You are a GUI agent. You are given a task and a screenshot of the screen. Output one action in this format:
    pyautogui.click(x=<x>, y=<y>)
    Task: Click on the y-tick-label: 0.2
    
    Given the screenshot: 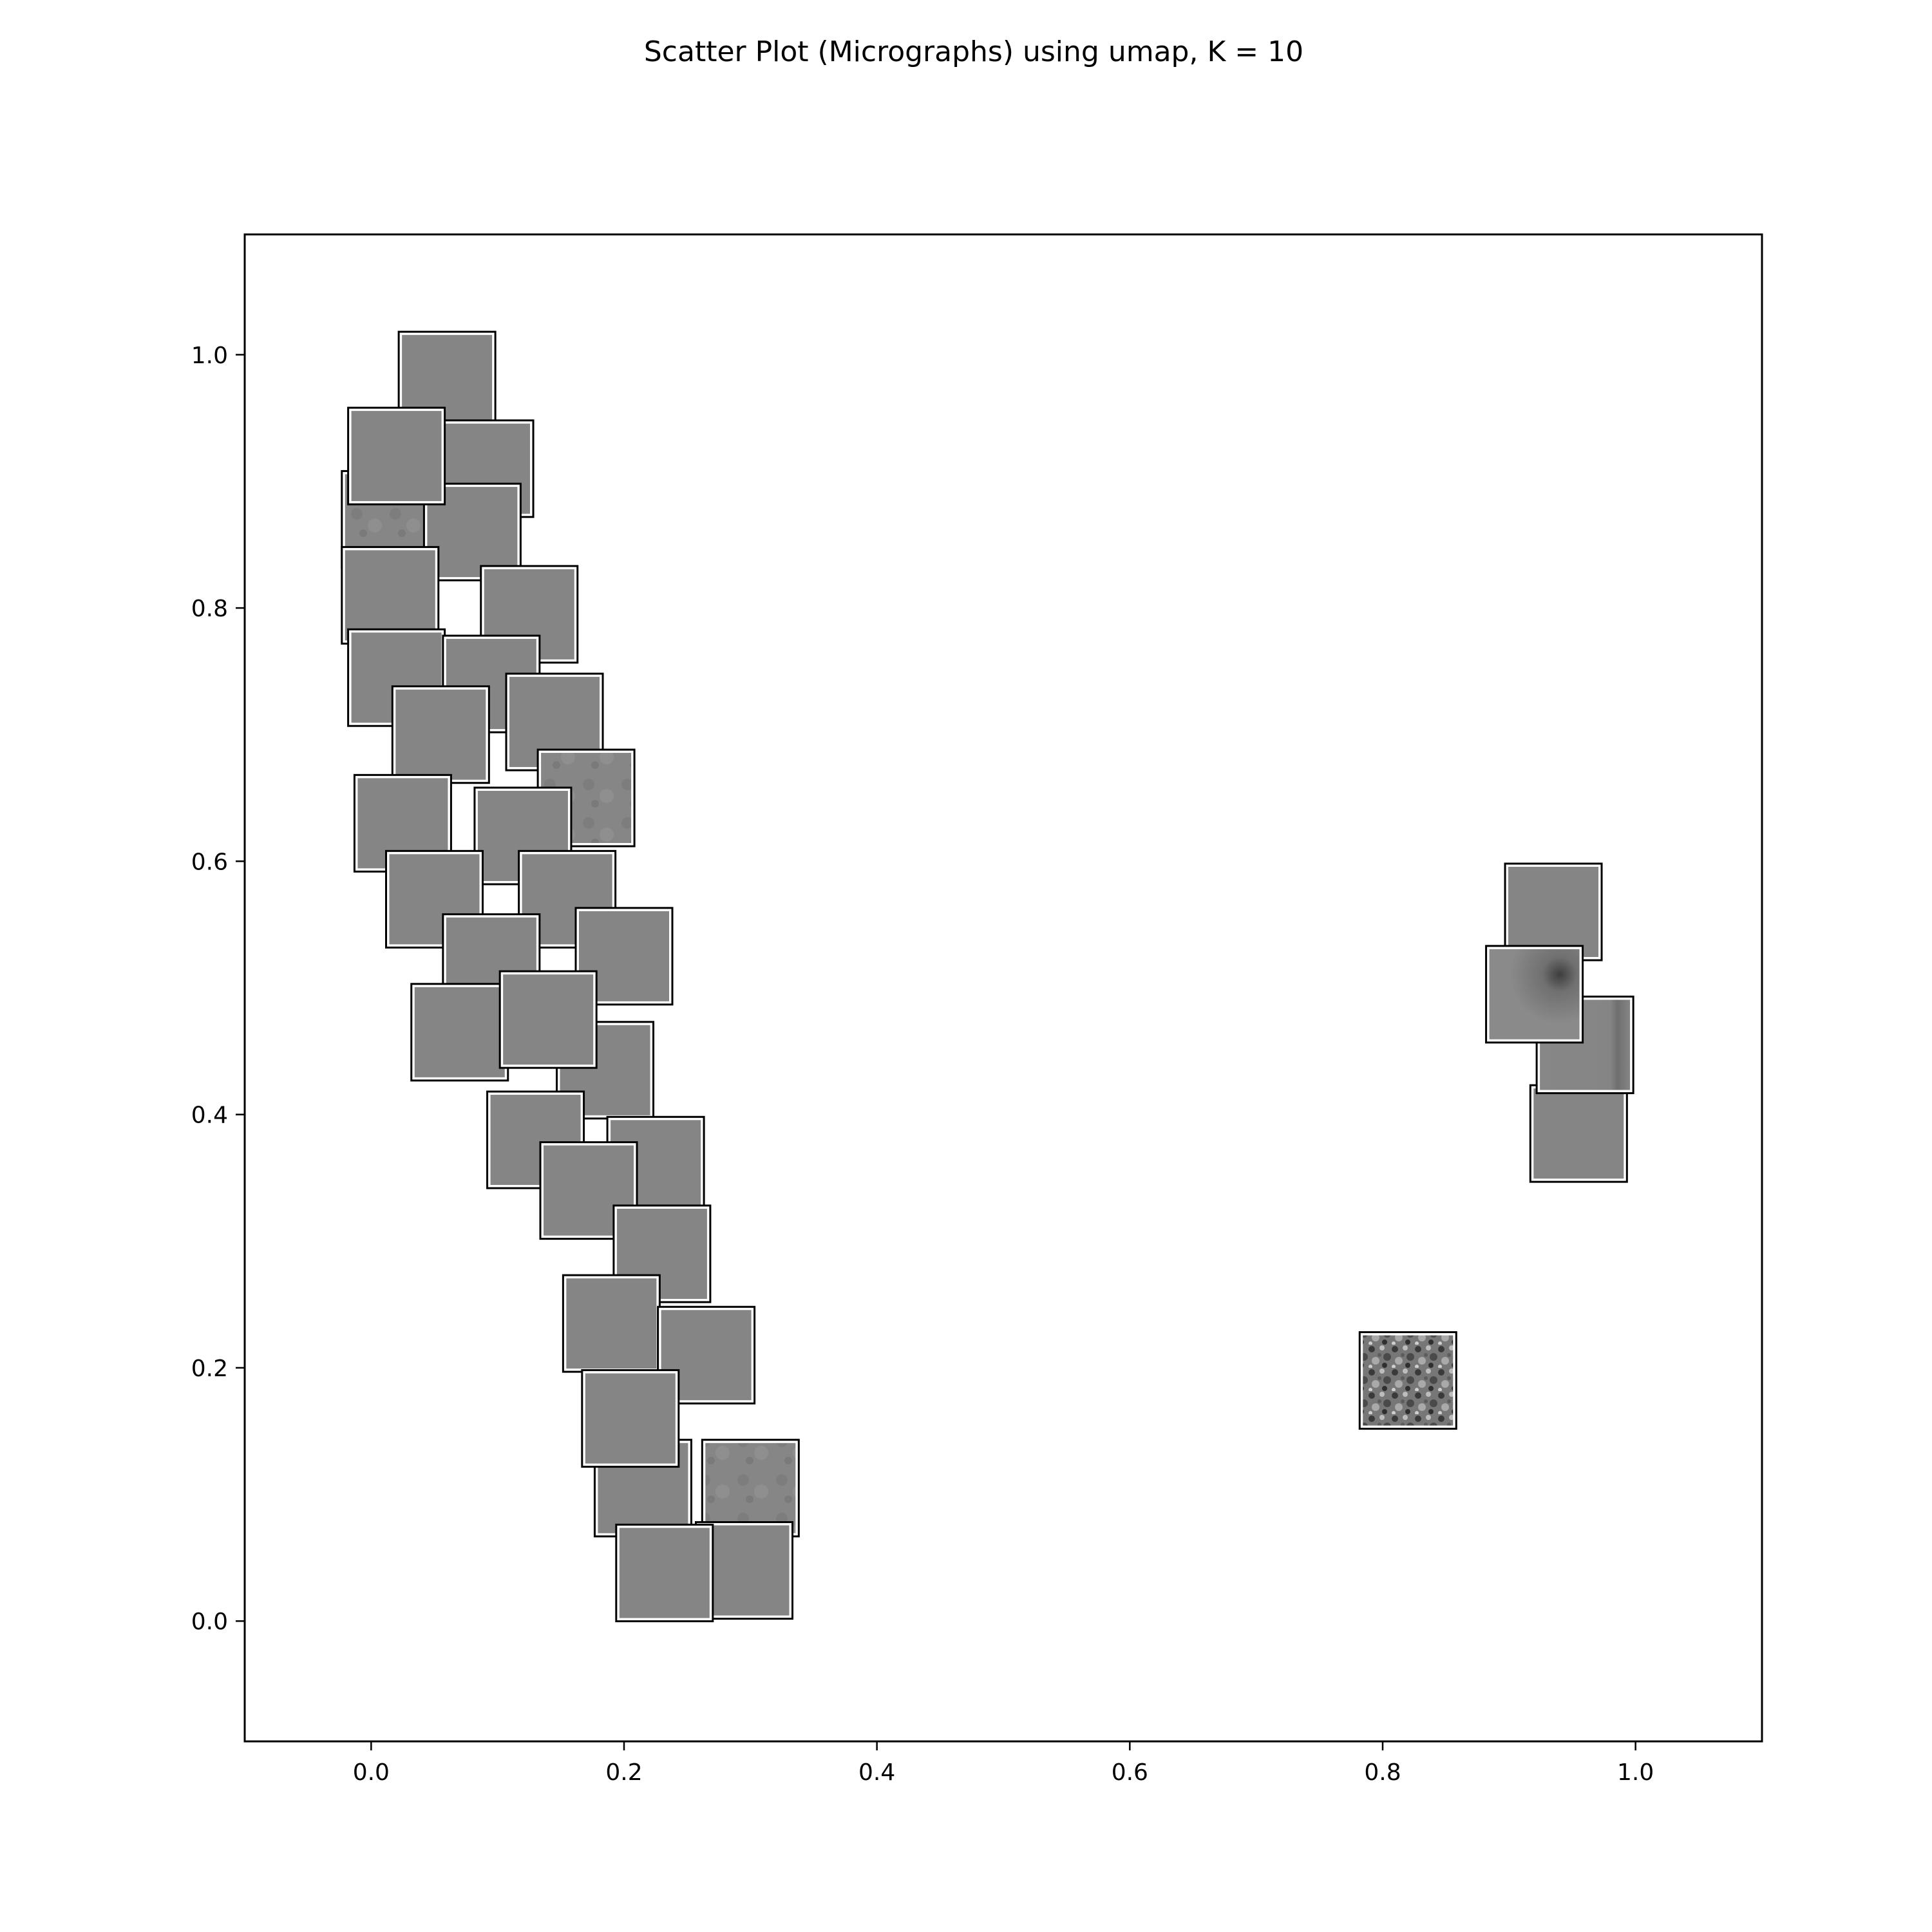 What is the action you would take?
    pyautogui.click(x=209, y=1369)
    